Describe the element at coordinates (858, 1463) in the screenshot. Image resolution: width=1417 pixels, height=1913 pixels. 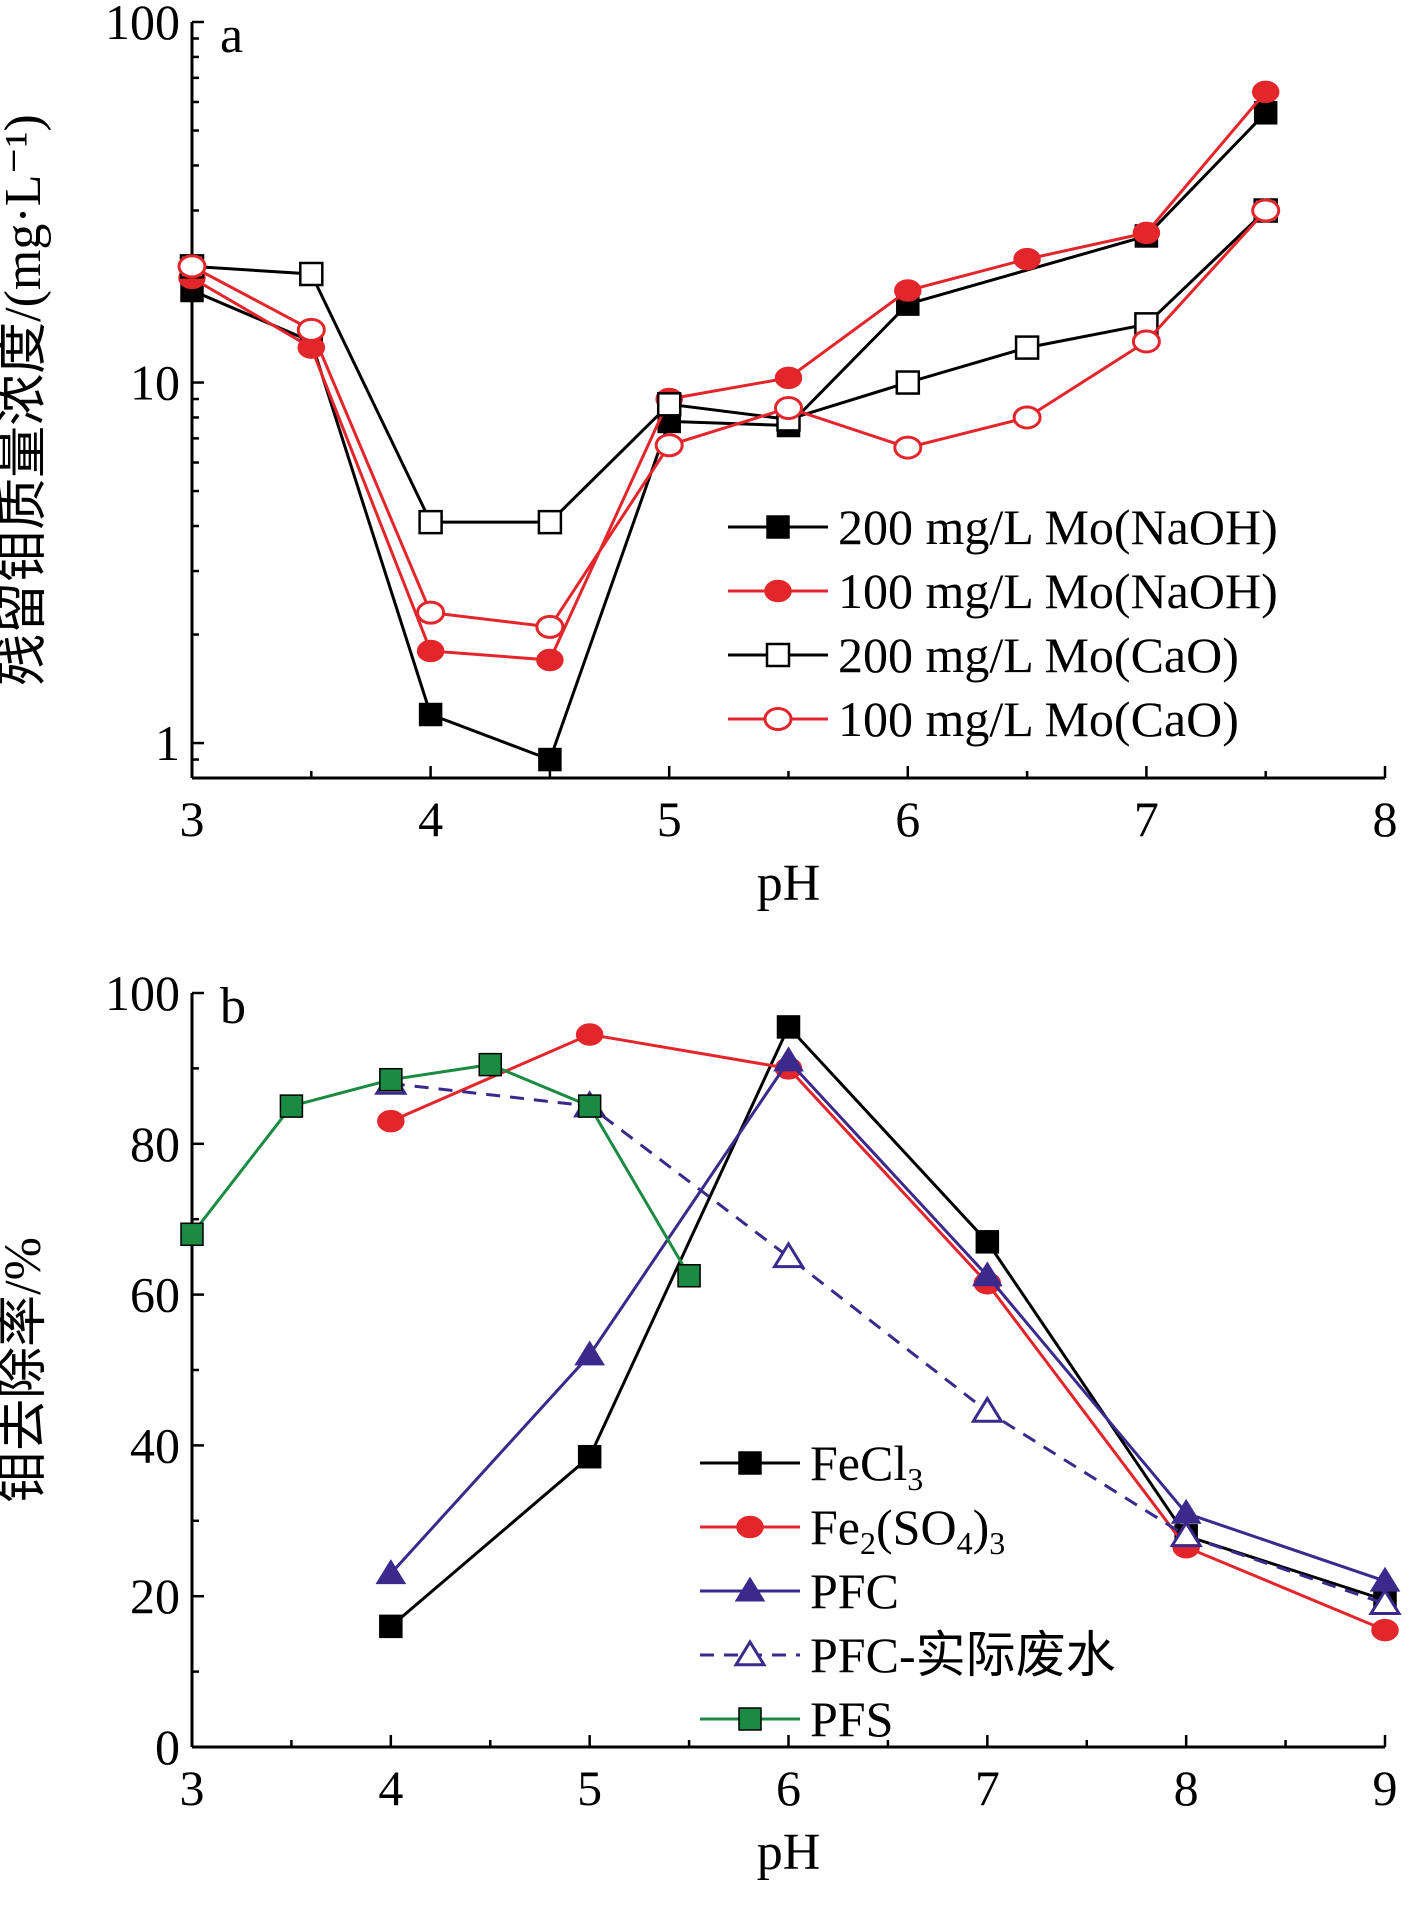
I see `legend-text-part: FeCl` at that location.